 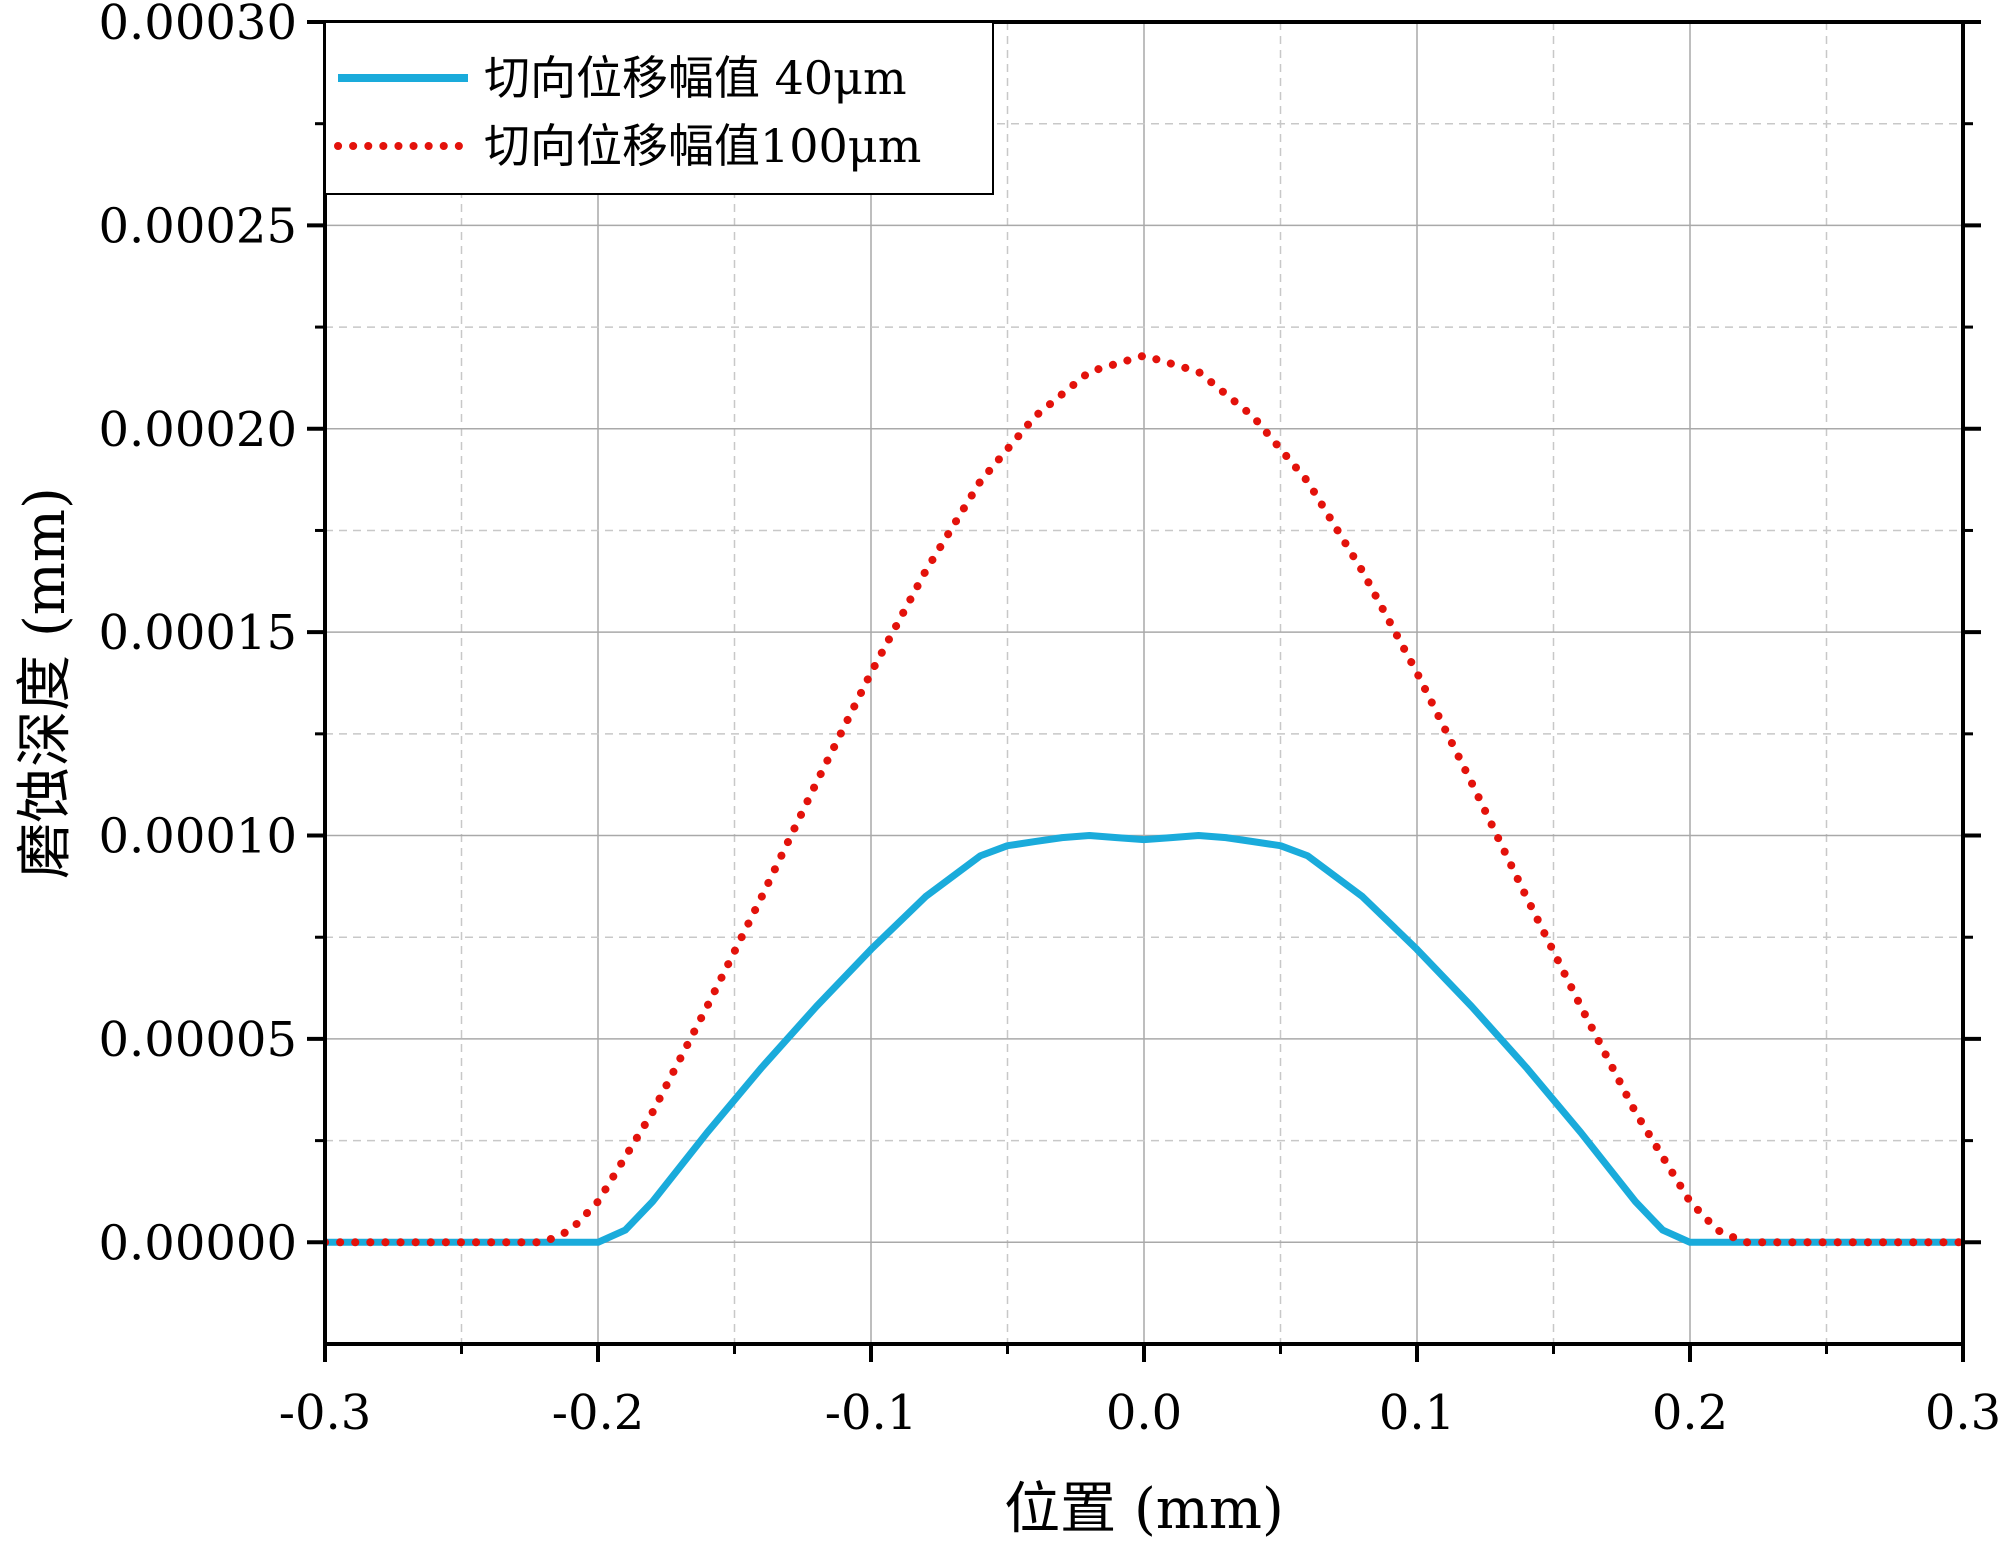 I want to click on legend-label-40um: 切向位移幅值 40μm, so click(x=695, y=78).